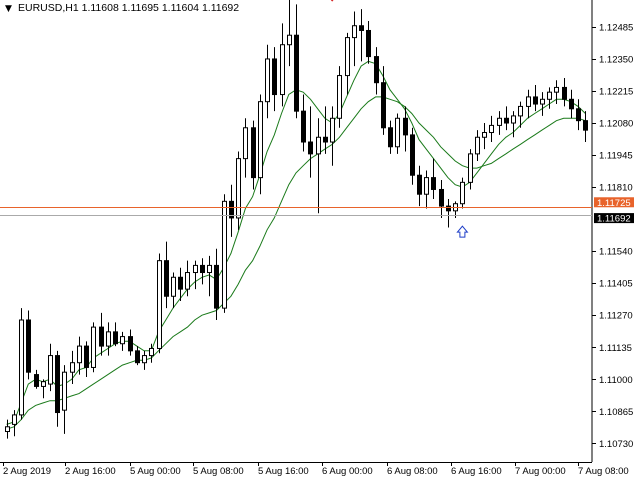  I want to click on price-tick-label: 1.11405, so click(616, 284).